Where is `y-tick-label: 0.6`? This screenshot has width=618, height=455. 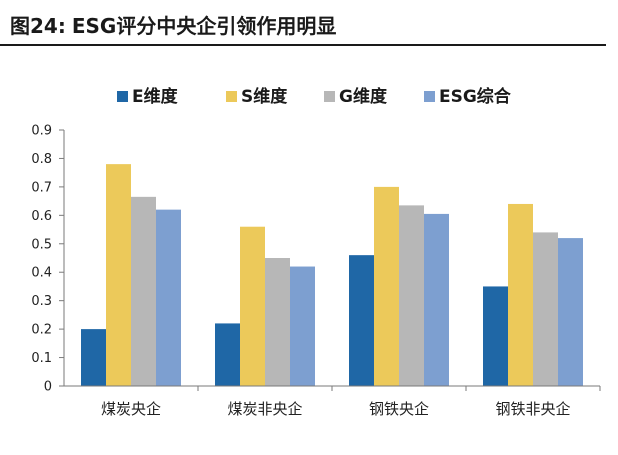 y-tick-label: 0.6 is located at coordinates (41, 216).